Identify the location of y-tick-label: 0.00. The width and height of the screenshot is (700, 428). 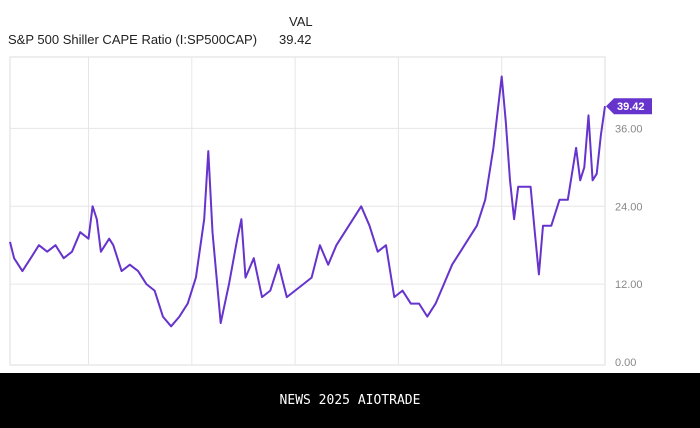
(625, 363).